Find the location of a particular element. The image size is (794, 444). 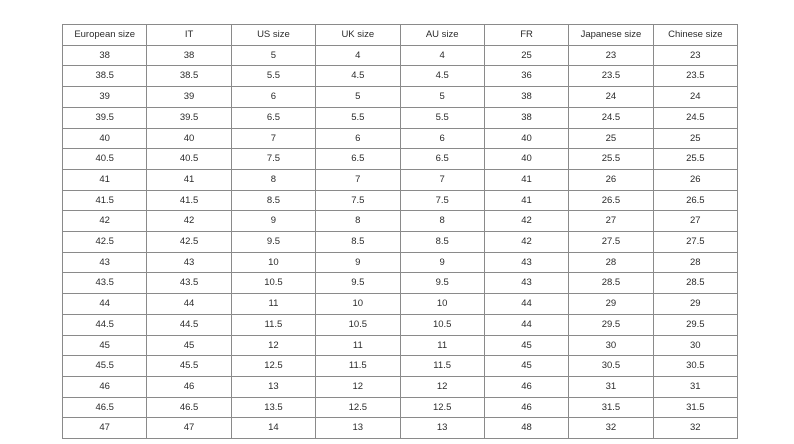

table-row: 43.5 43.5 10.5 9.5 9.5 43 28.5 28.5 is located at coordinates (400, 283).